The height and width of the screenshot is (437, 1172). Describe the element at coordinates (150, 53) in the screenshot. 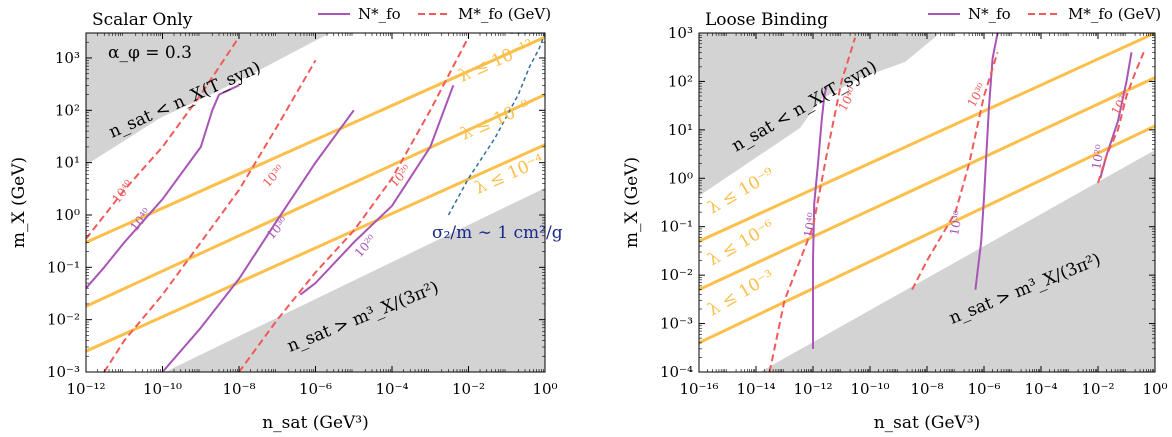

I see `annotation: α_φ = 0.3` at that location.